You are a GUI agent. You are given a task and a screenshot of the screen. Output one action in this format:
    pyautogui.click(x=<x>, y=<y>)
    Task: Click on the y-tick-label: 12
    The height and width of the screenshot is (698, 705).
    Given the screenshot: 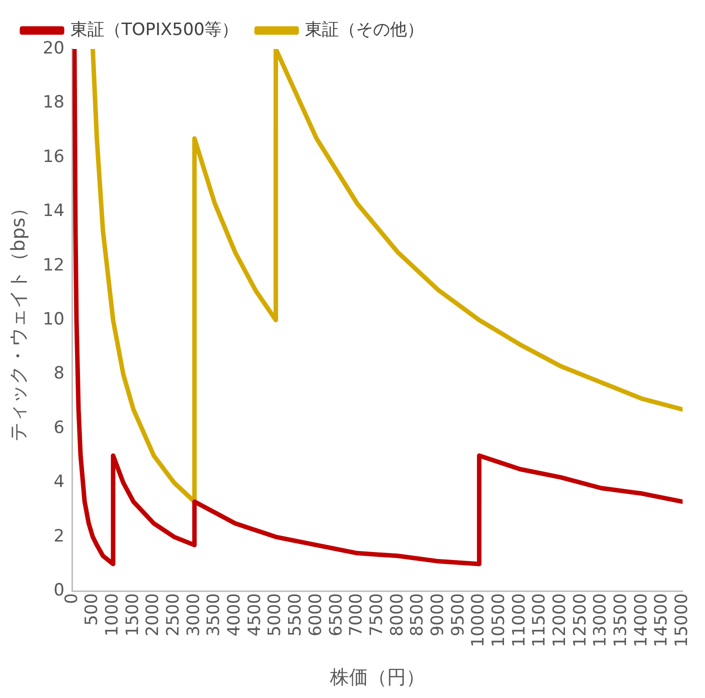 What is the action you would take?
    pyautogui.click(x=53, y=265)
    